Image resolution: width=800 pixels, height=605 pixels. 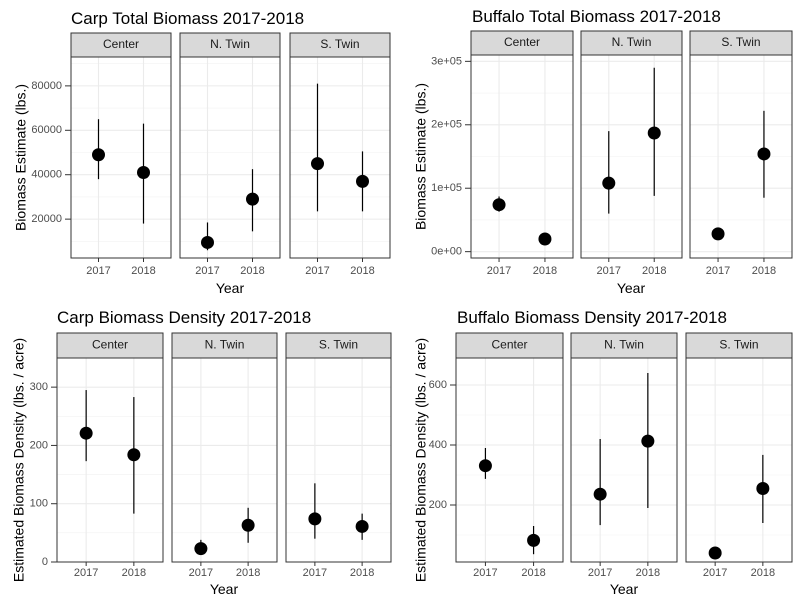 I want to click on chart-title: Buffalo Total Biomass 2017-2018, so click(x=596, y=16).